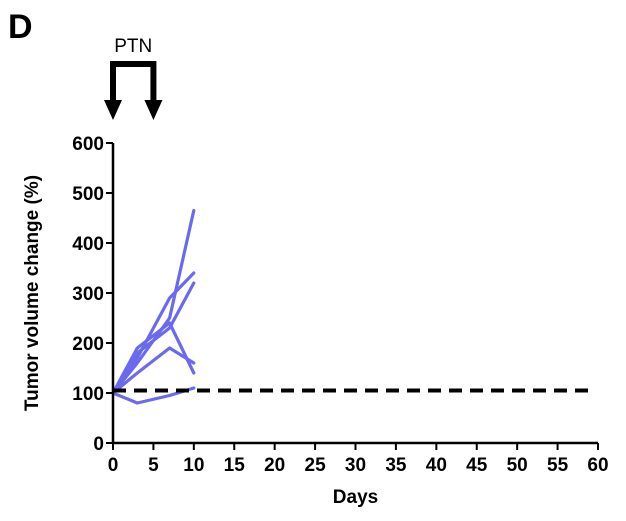 This screenshot has height=521, width=626. I want to click on x-tick-label: 60, so click(597, 465).